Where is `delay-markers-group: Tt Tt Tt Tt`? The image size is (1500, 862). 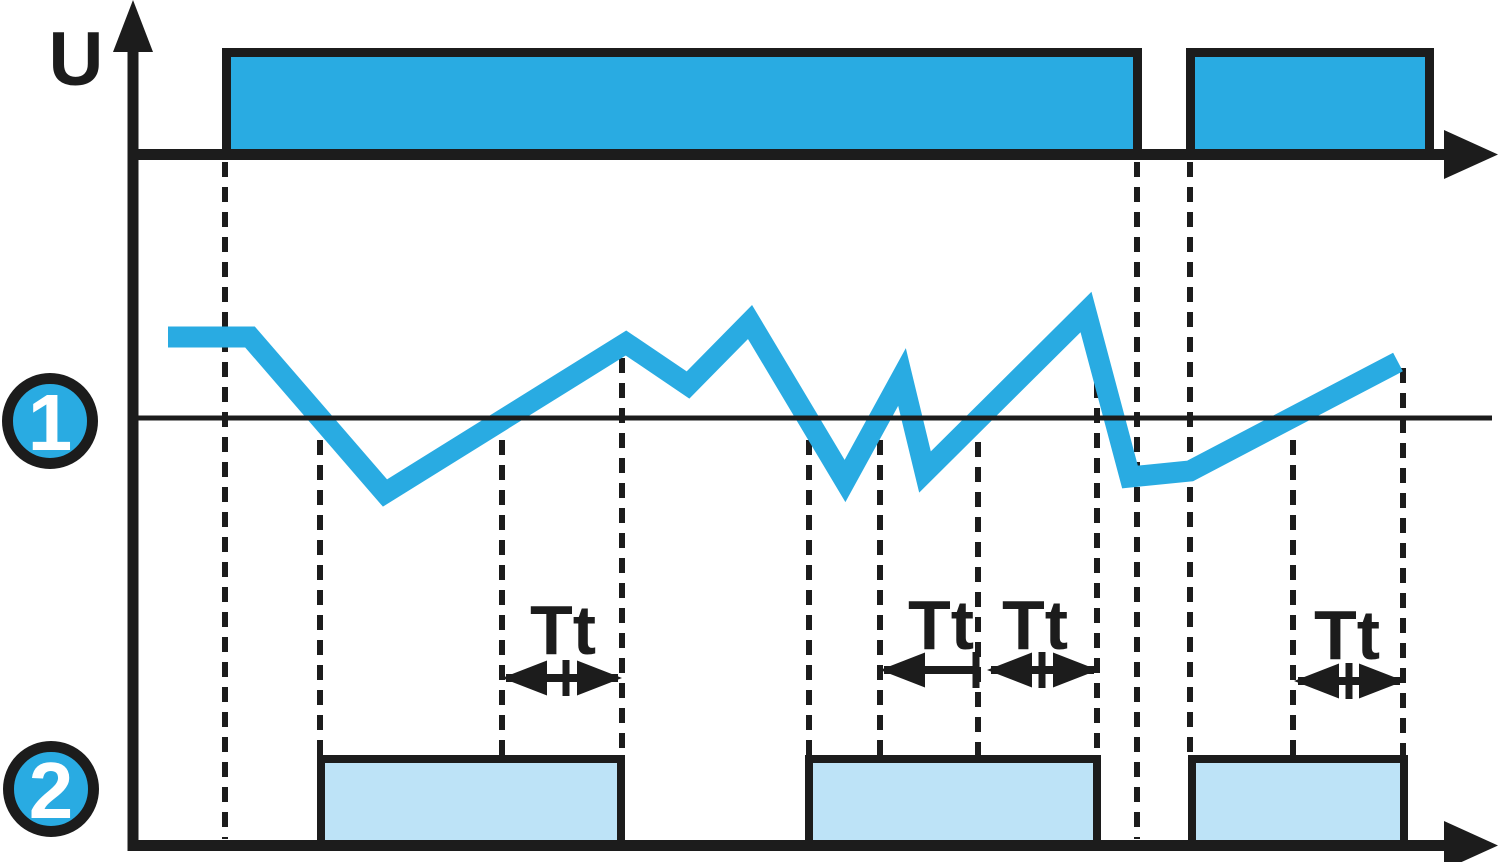
delay-markers-group: Tt Tt Tt Tt is located at coordinates (953, 642).